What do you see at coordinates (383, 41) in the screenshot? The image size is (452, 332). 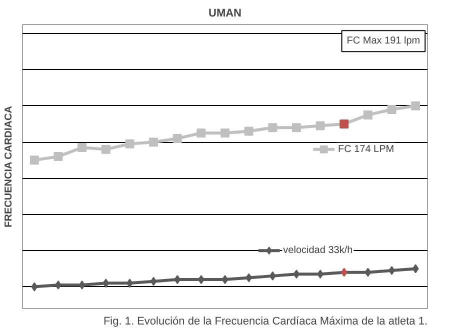 I see `text: FC Max 191 lpm` at bounding box center [383, 41].